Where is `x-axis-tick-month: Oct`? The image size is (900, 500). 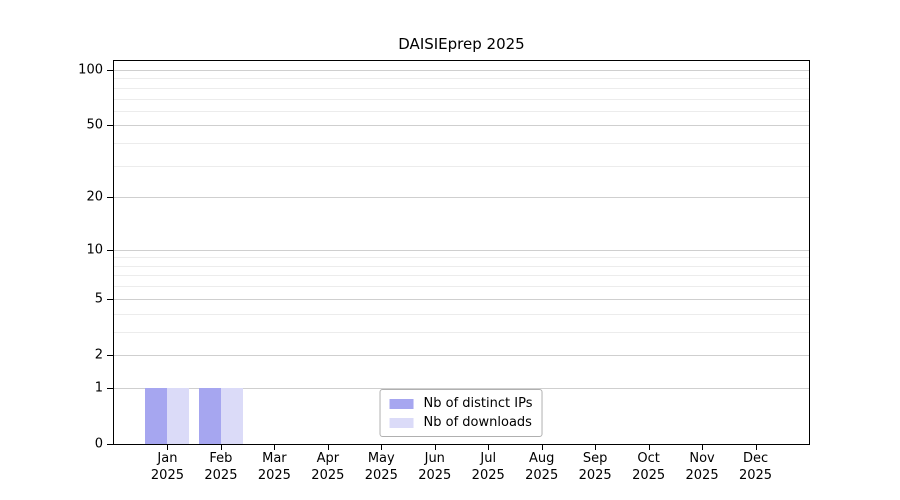
x-axis-tick-month: Oct is located at coordinates (648, 458).